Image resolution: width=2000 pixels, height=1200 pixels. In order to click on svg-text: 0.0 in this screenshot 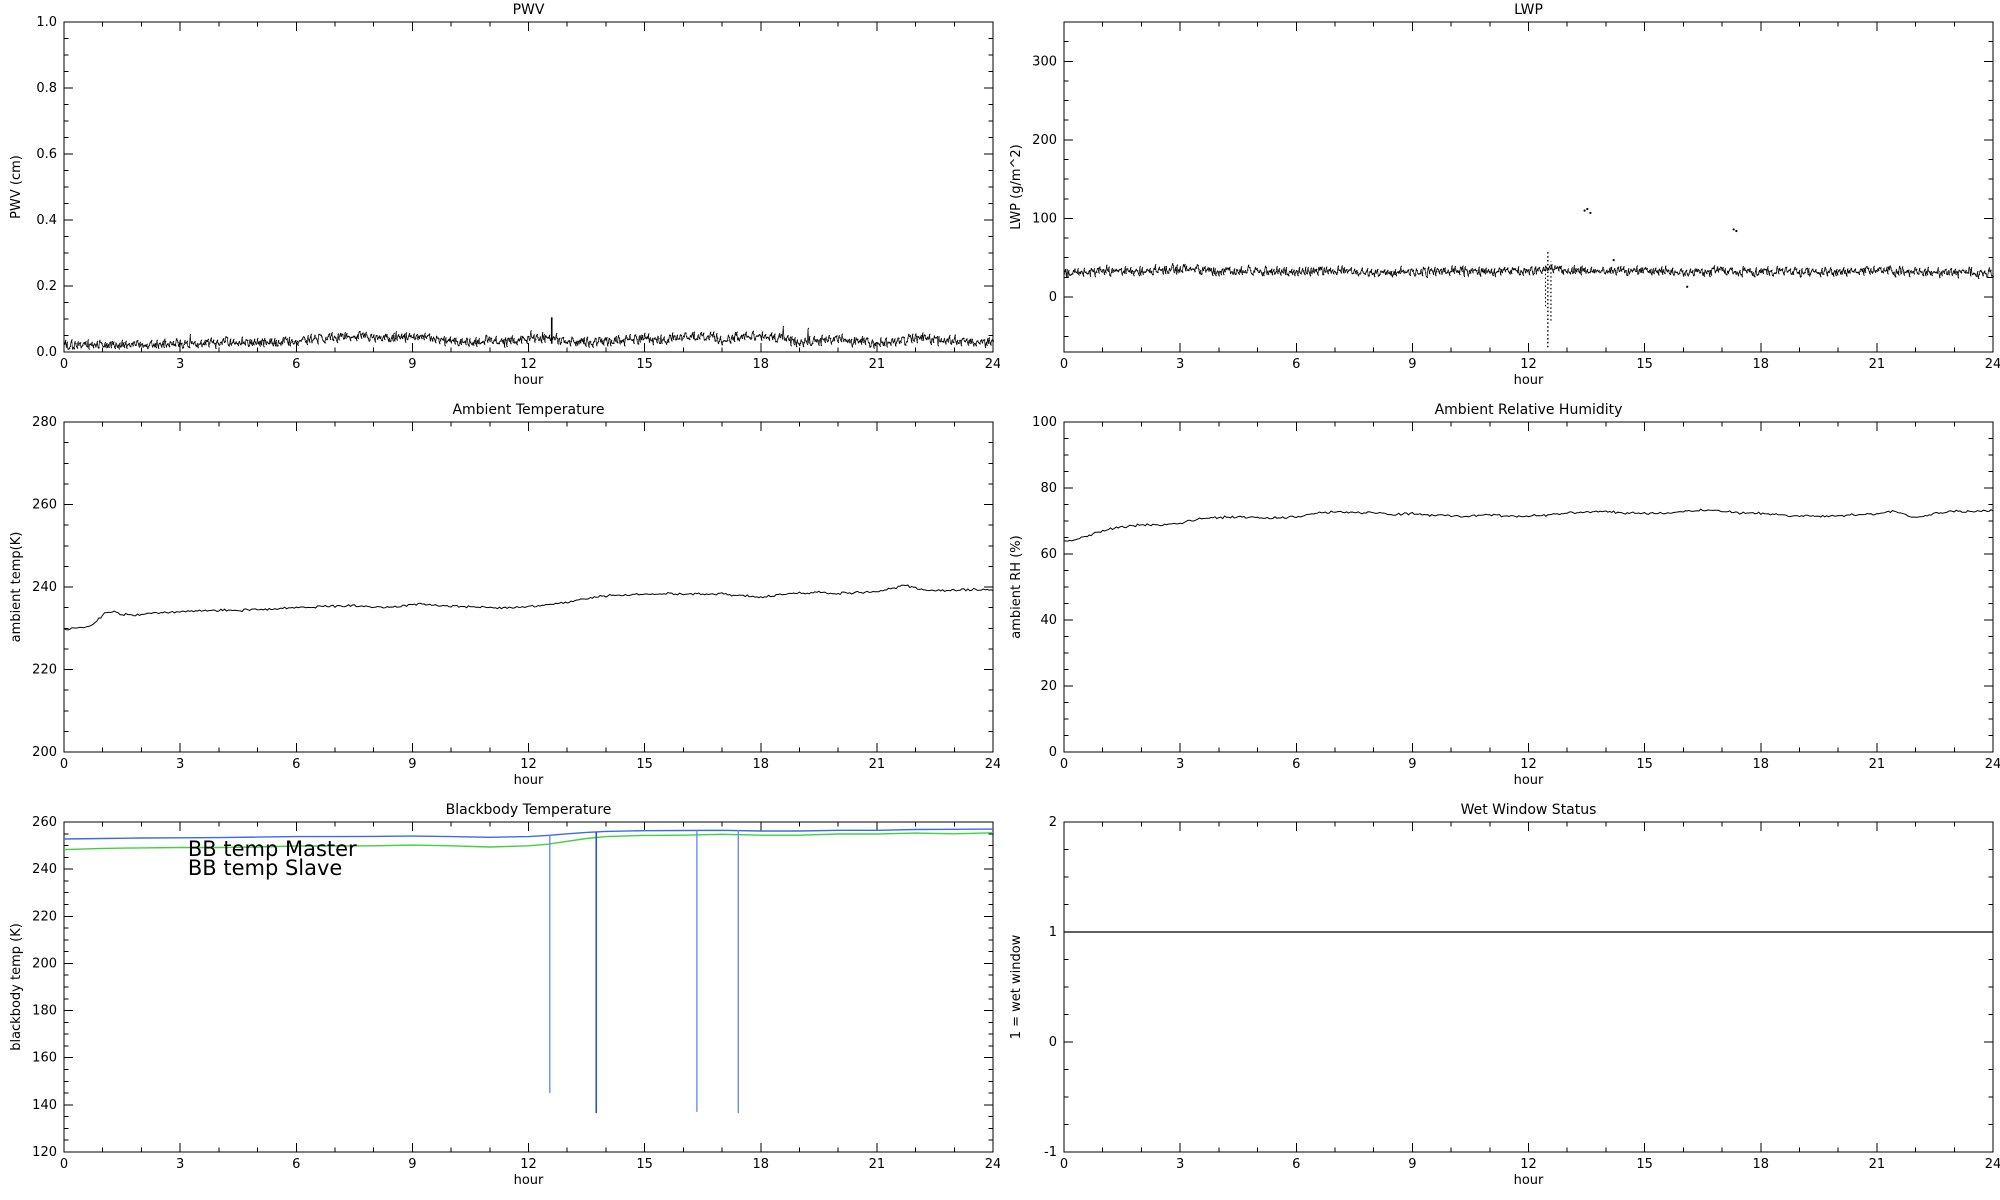, I will do `click(46, 352)`.